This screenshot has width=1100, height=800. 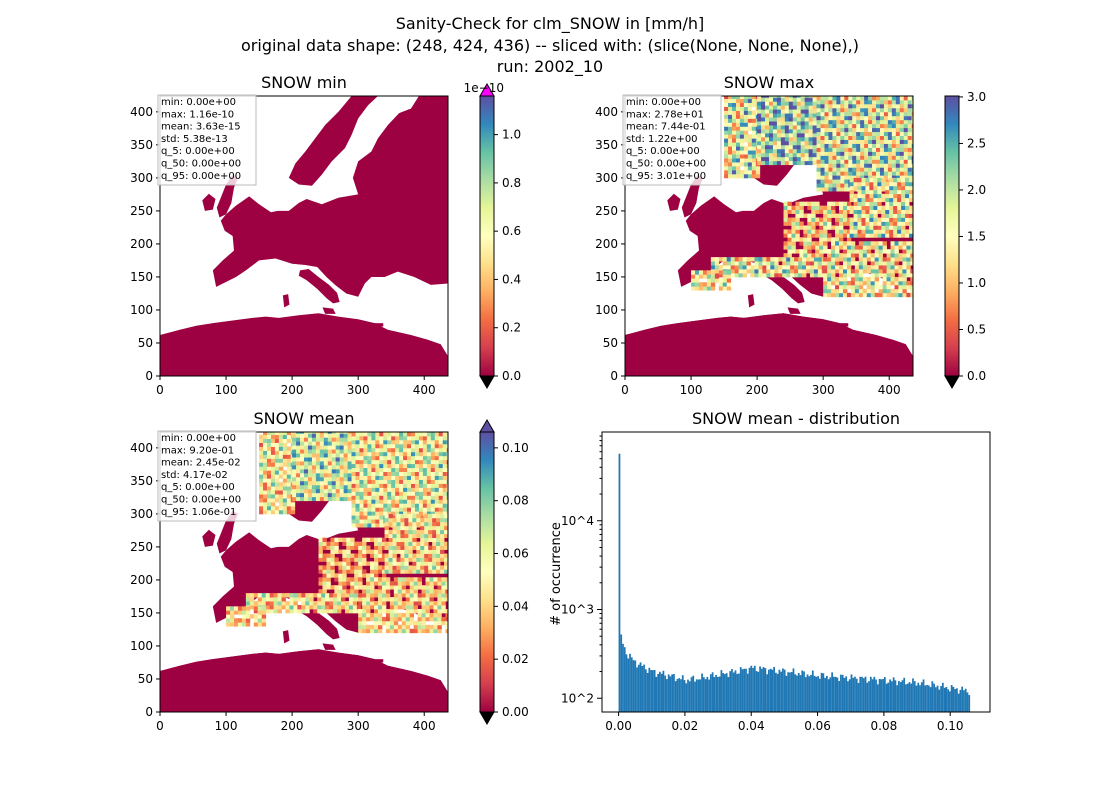 What do you see at coordinates (976, 283) in the screenshot?
I see `colorbar-tick-label: 1.0` at bounding box center [976, 283].